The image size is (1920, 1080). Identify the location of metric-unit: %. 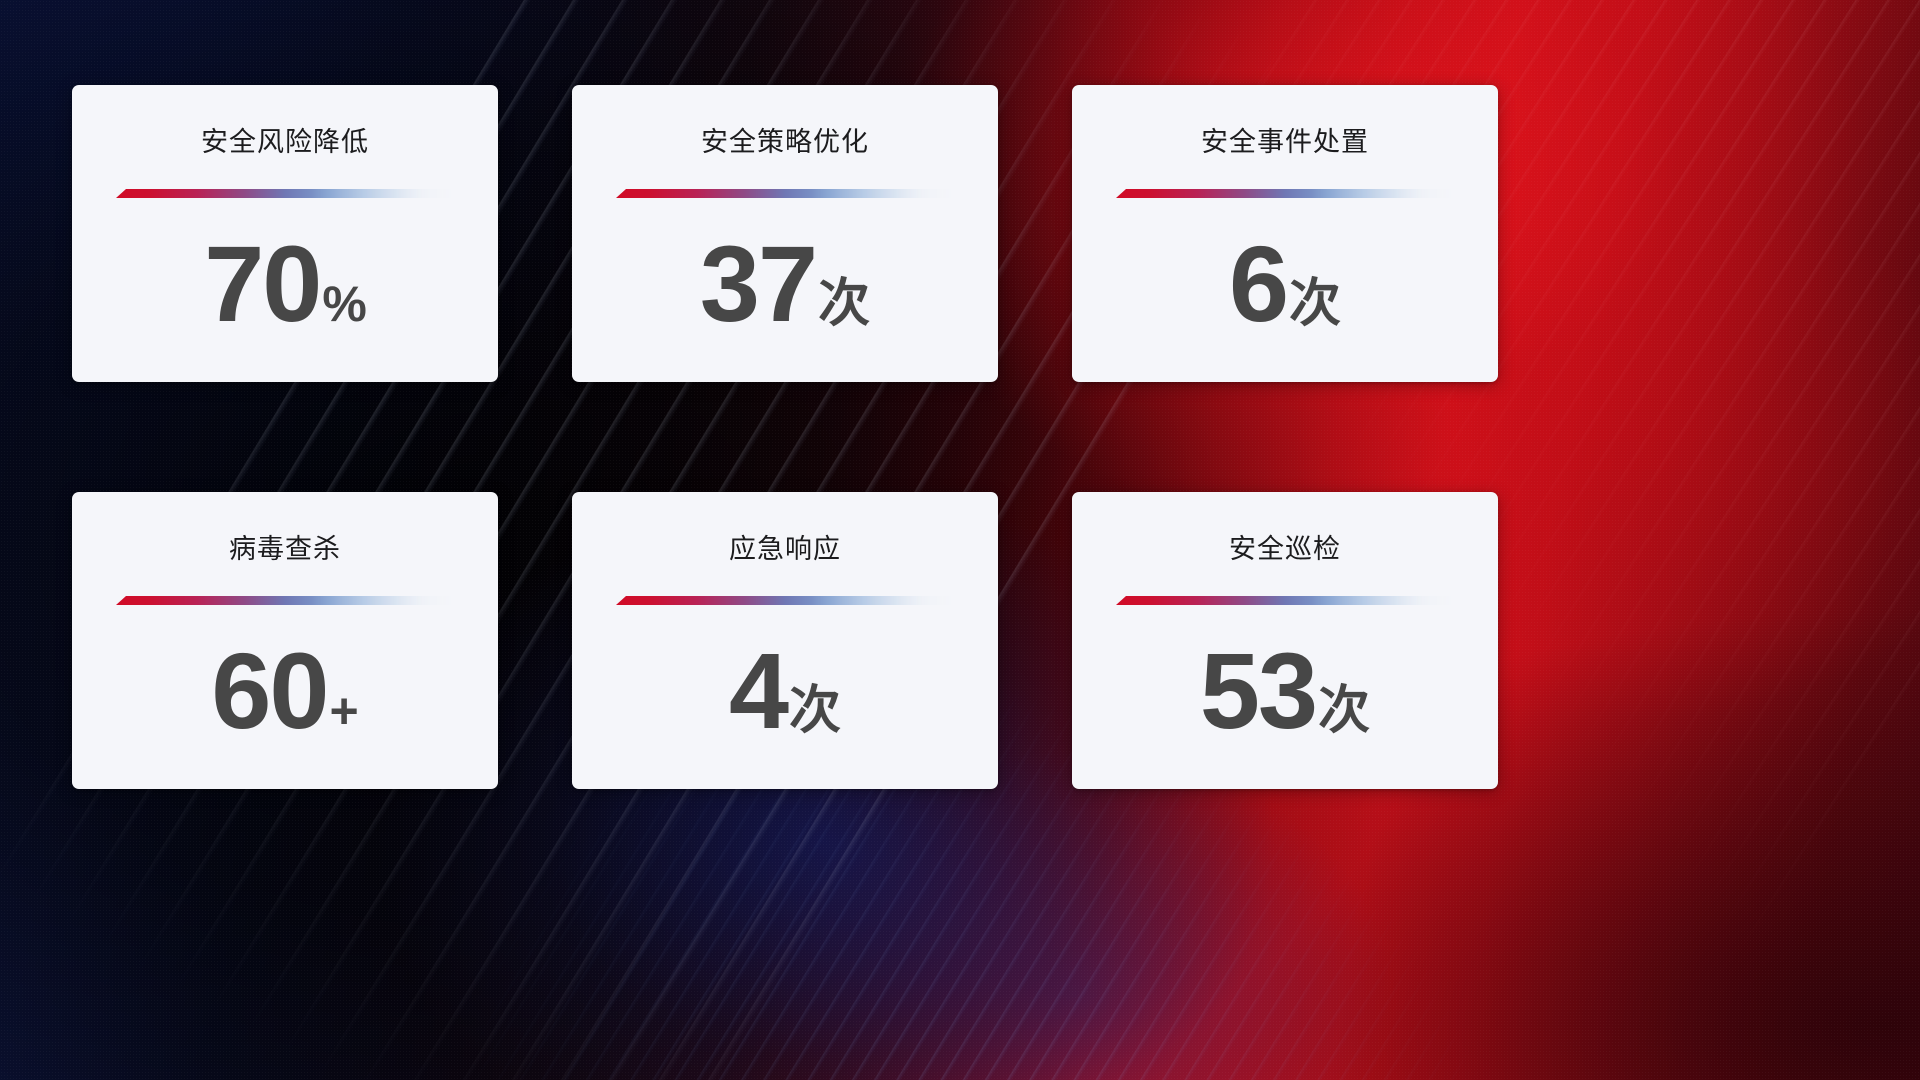
(344, 304).